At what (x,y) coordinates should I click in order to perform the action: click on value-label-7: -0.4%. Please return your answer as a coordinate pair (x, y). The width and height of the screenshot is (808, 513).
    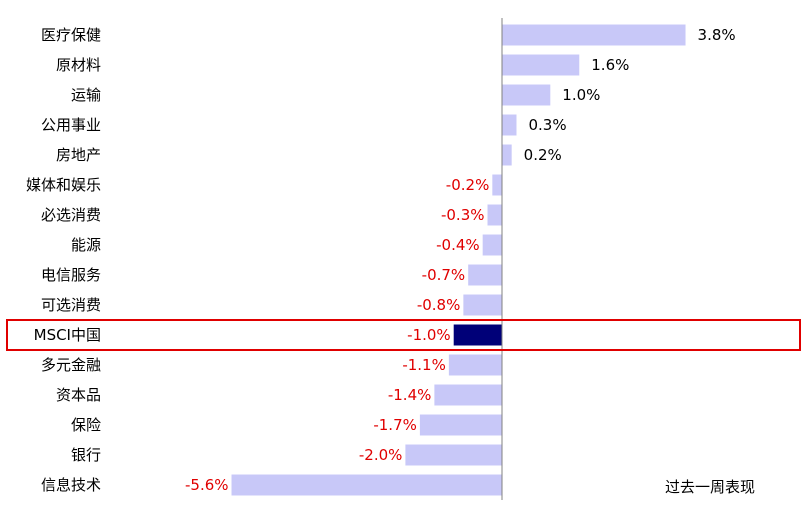
    Looking at the image, I should click on (458, 245).